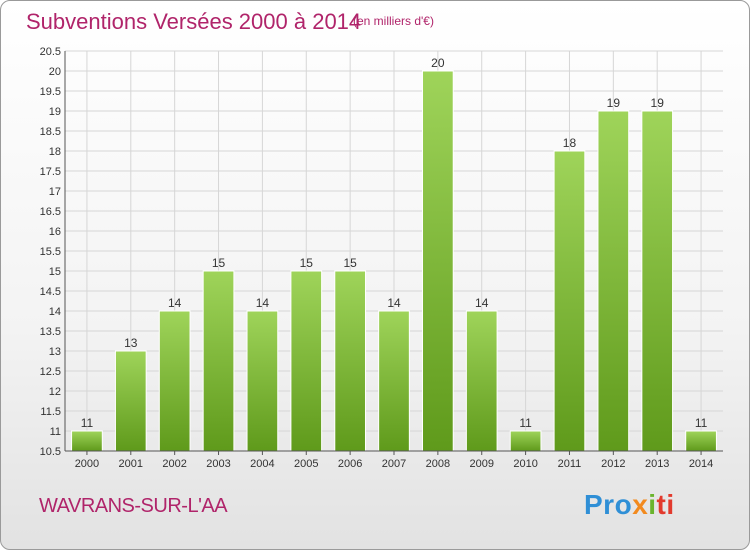  Describe the element at coordinates (652, 504) in the screenshot. I see `logo-part-3: i` at that location.